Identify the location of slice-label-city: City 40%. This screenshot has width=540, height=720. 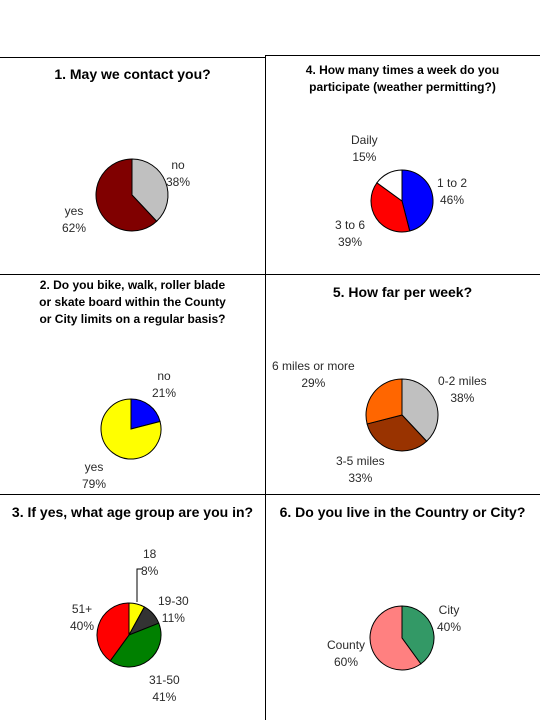
(449, 618).